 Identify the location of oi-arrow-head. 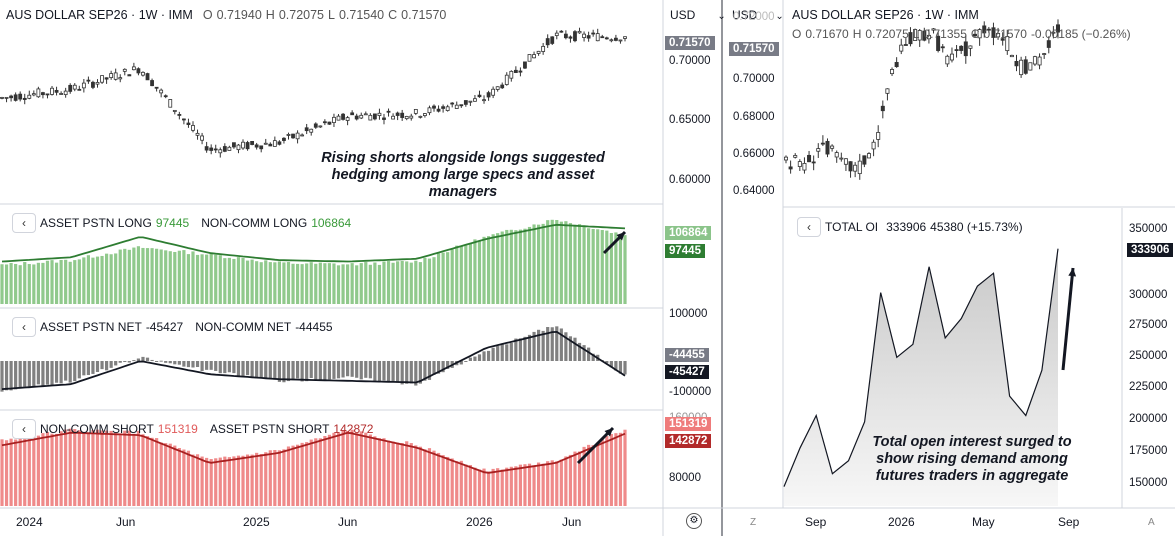
(1072, 272).